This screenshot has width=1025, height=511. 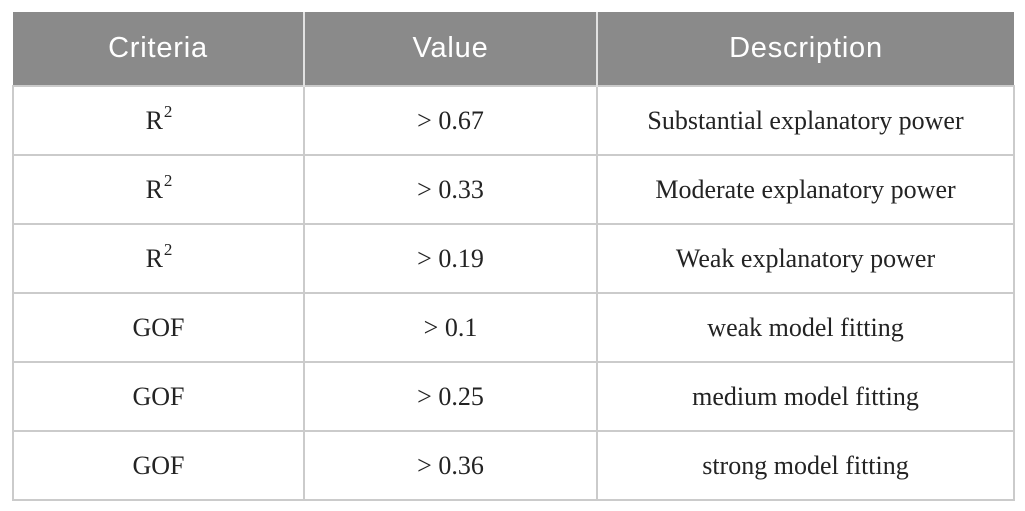 I want to click on cell-value: > 0.25, so click(x=450, y=396).